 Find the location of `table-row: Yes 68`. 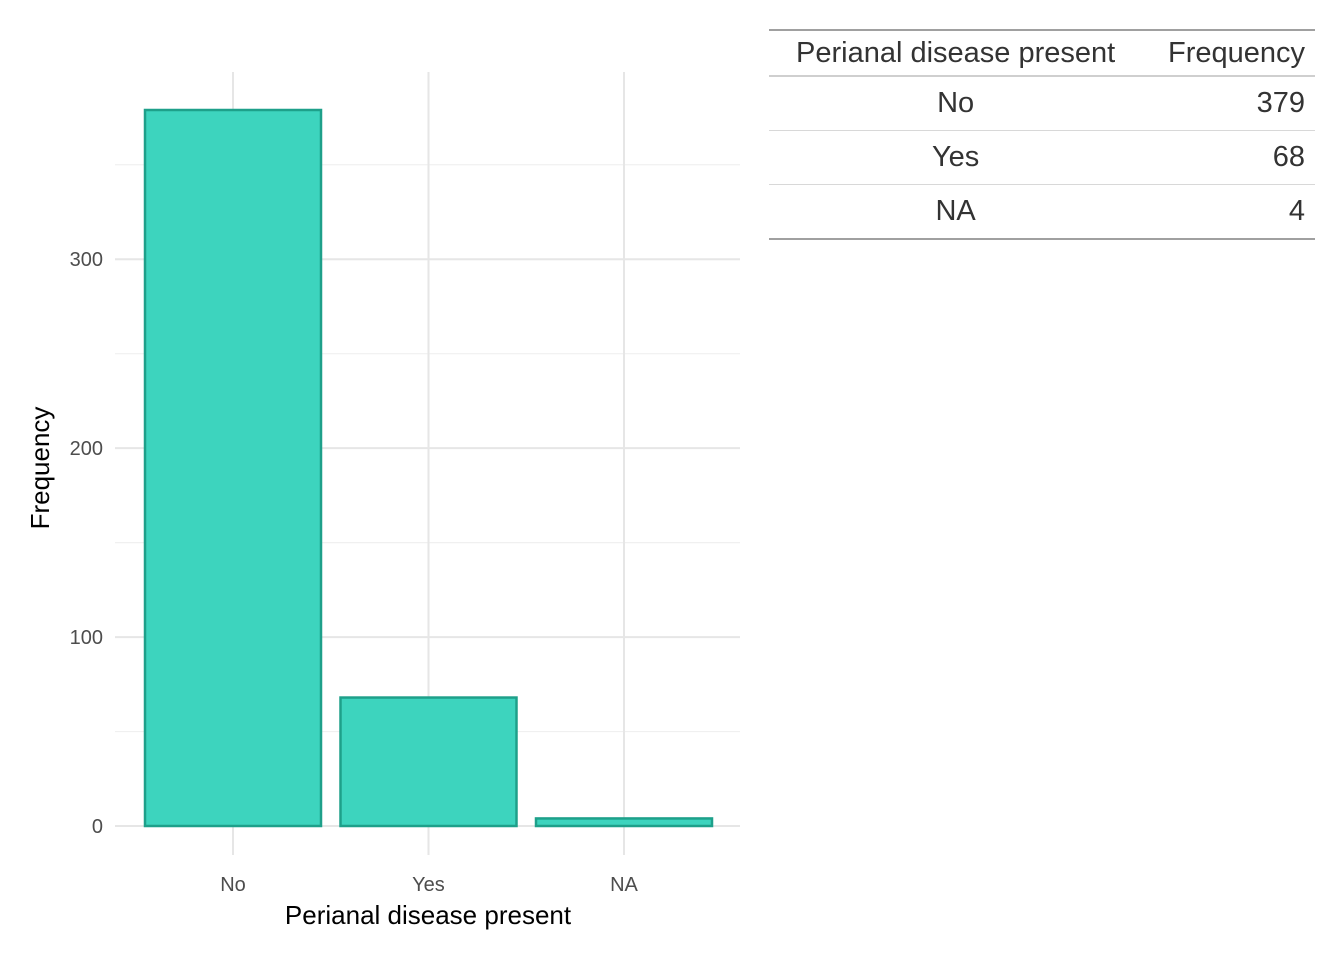

table-row: Yes 68 is located at coordinates (1042, 157).